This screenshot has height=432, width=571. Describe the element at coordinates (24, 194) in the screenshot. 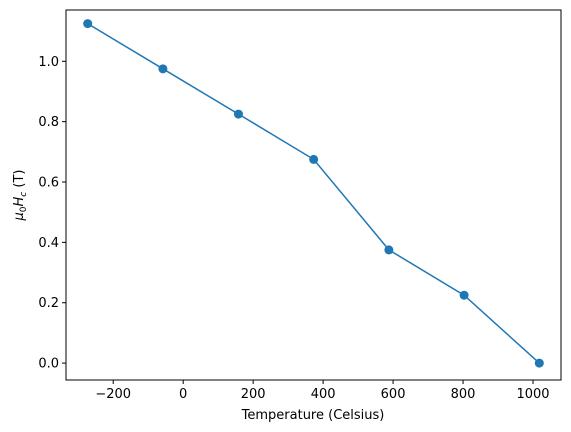

I see `y-label-subc: c` at that location.